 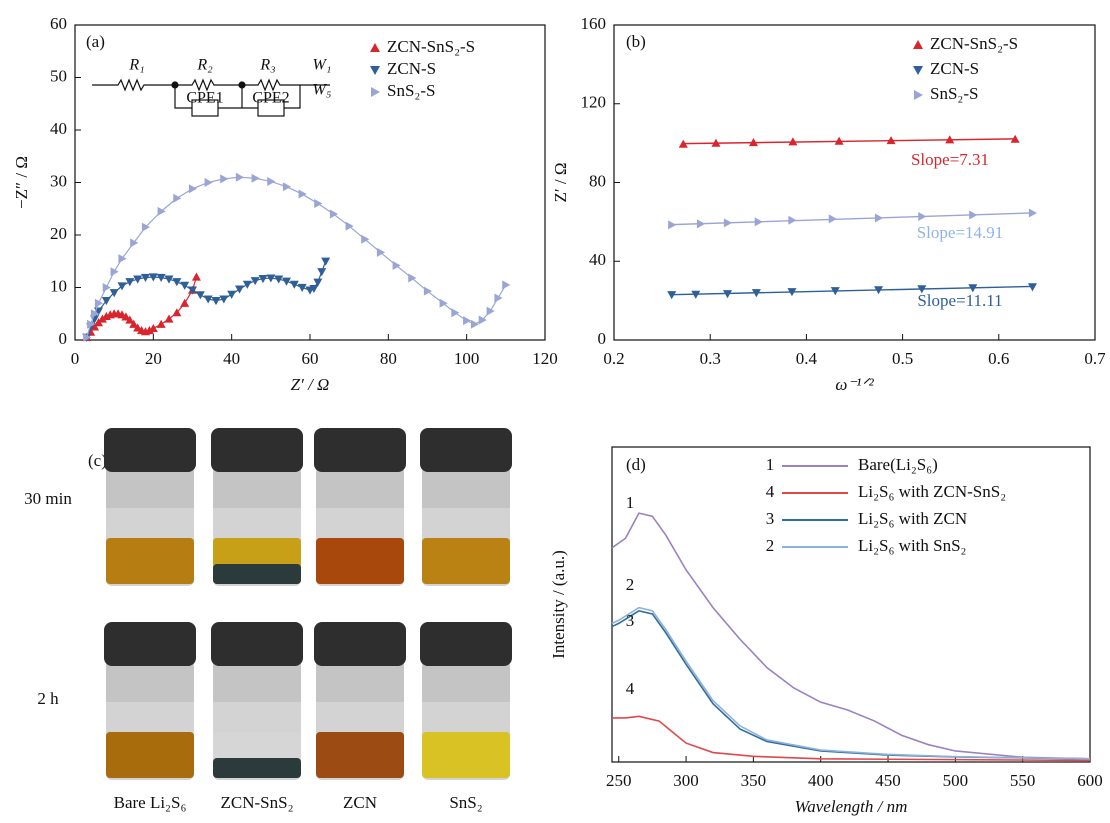 I want to click on x-tick-label: 60, so click(x=310, y=358).